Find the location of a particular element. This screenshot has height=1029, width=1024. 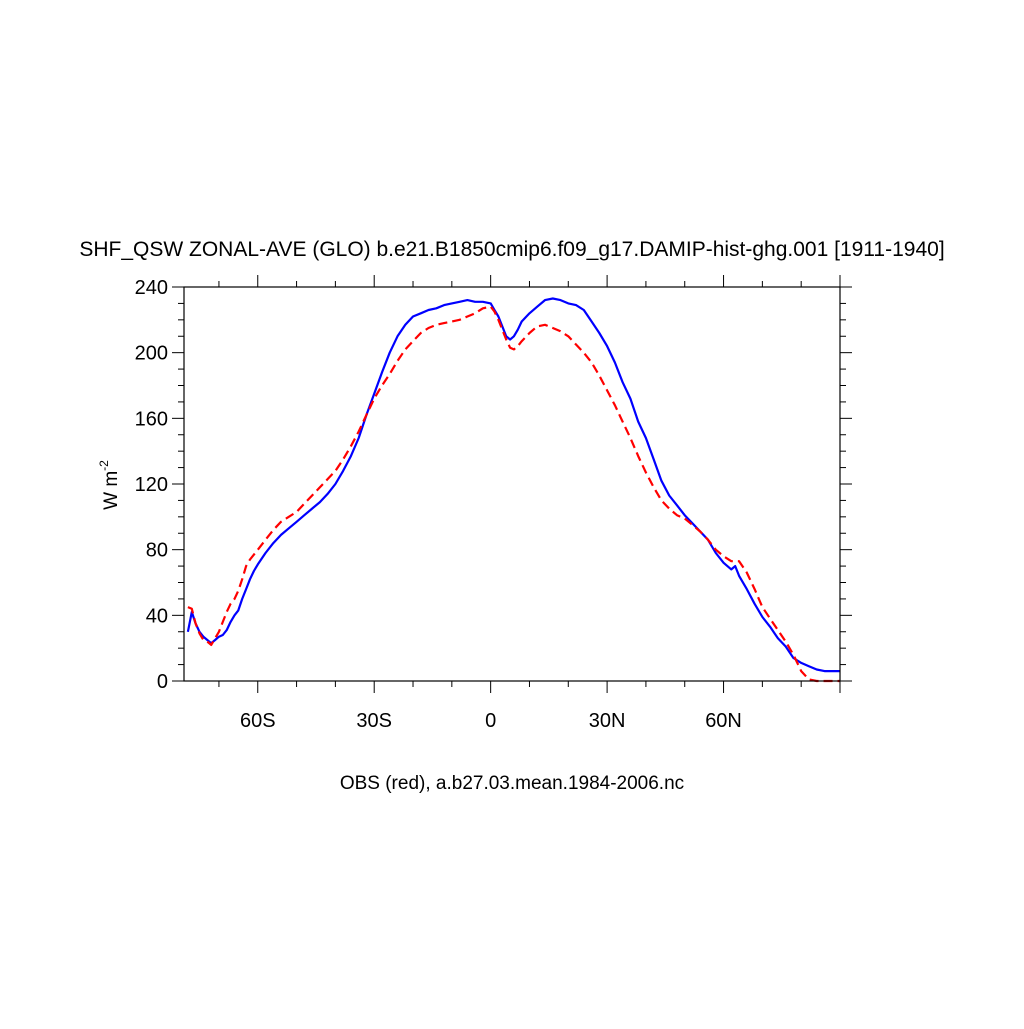

x-tick-label: 30S is located at coordinates (374, 721).